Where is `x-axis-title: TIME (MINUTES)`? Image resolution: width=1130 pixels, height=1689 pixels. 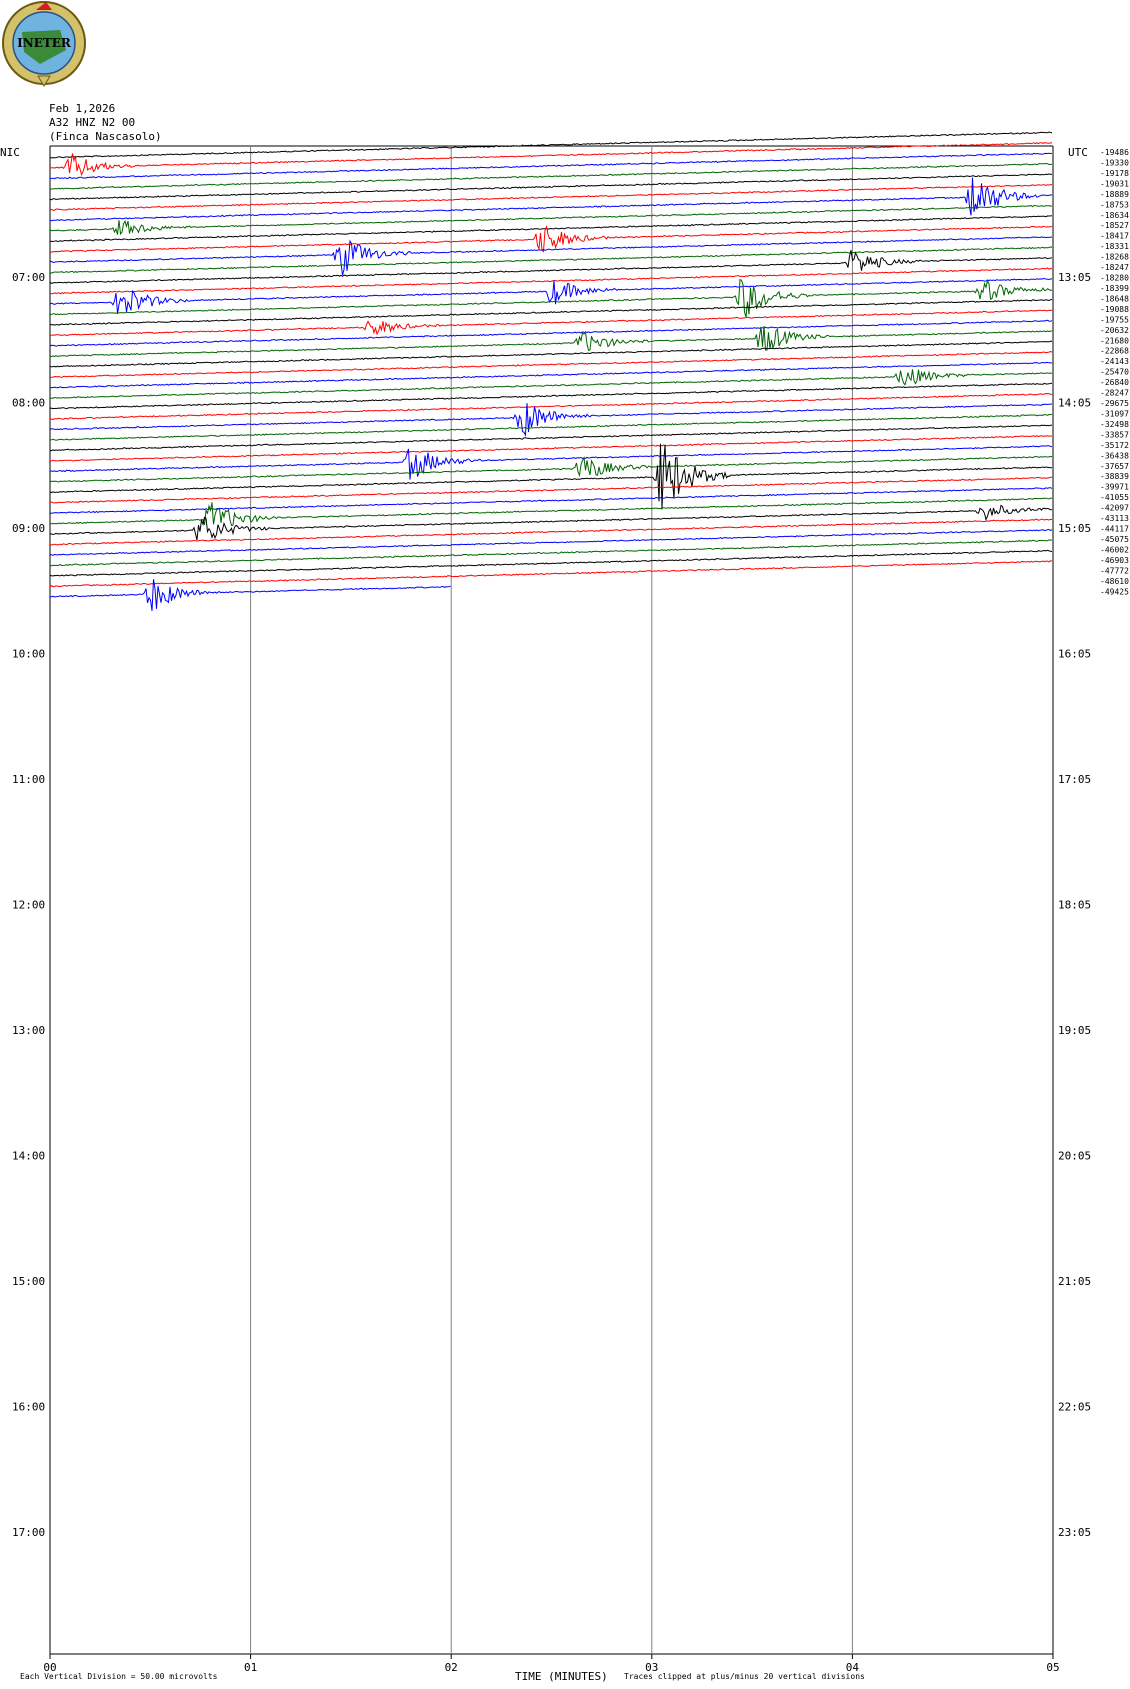 x-axis-title: TIME (MINUTES) is located at coordinates (561, 1676).